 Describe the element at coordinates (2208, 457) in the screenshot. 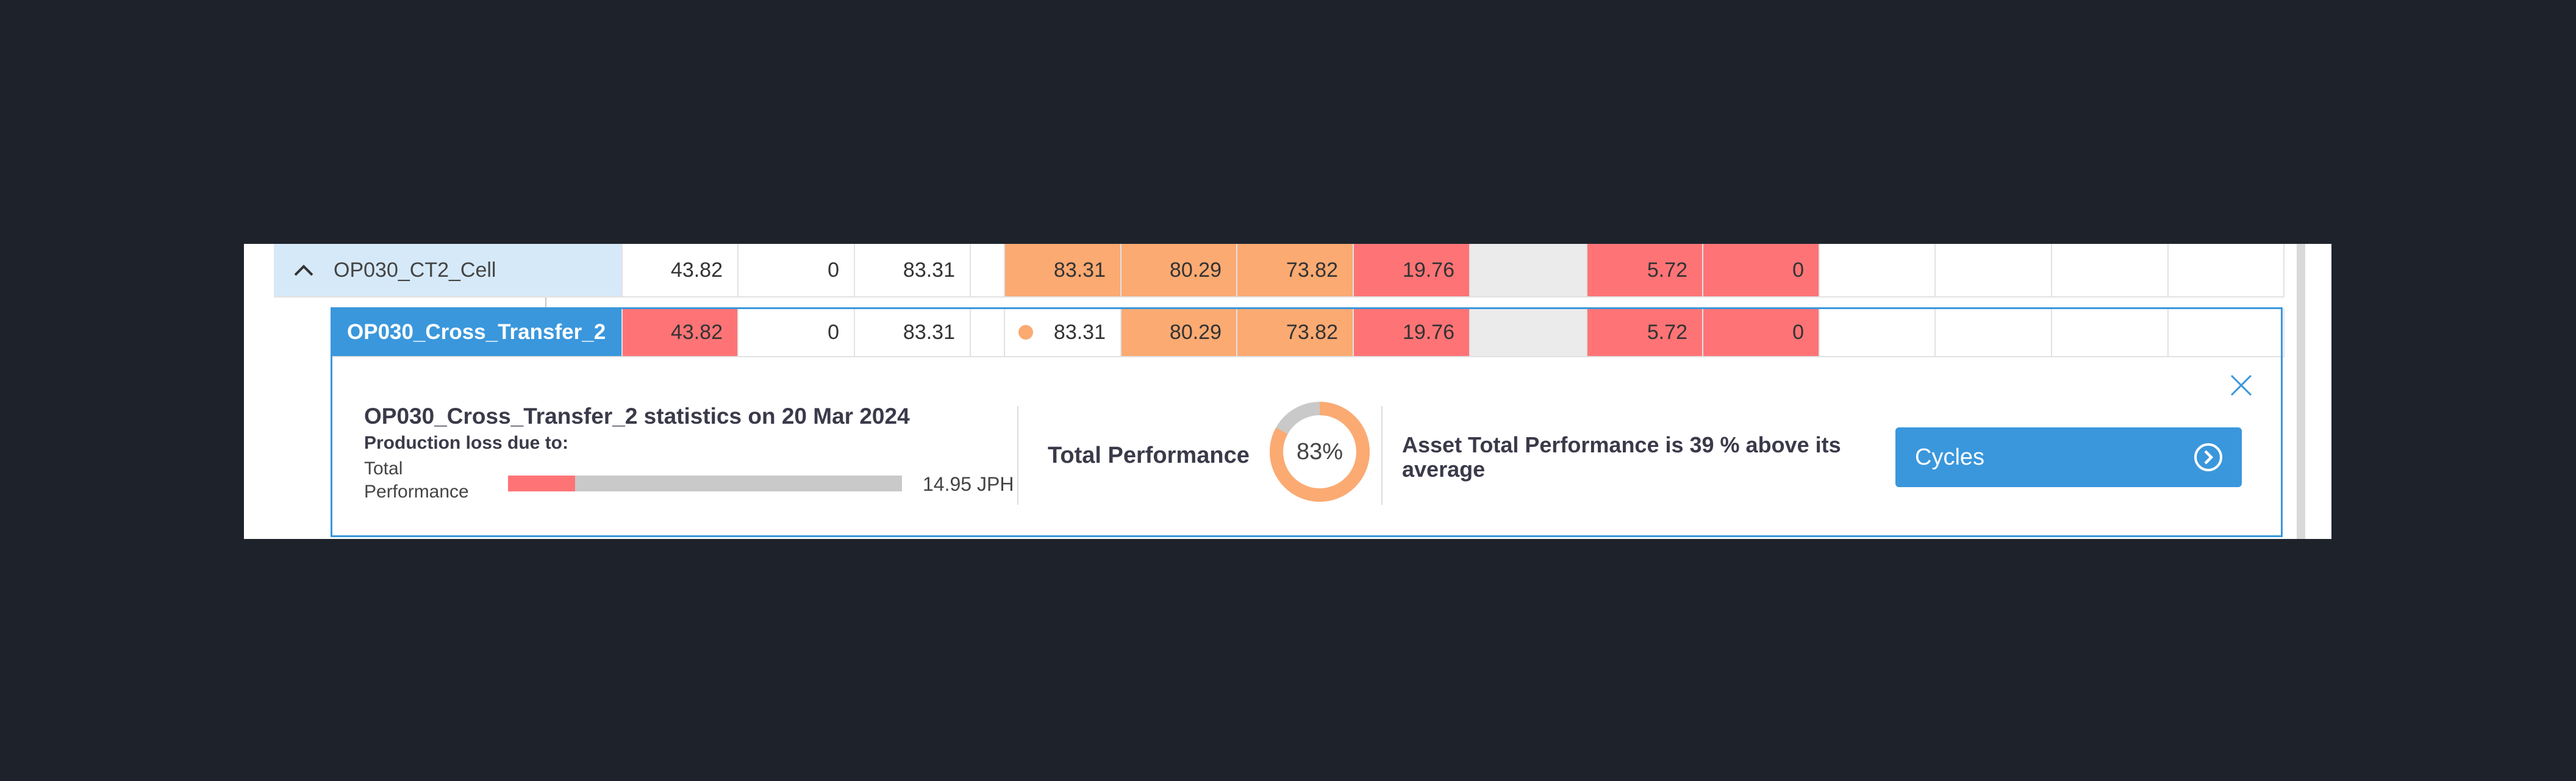

I see `chevron-right-circle-icon` at that location.